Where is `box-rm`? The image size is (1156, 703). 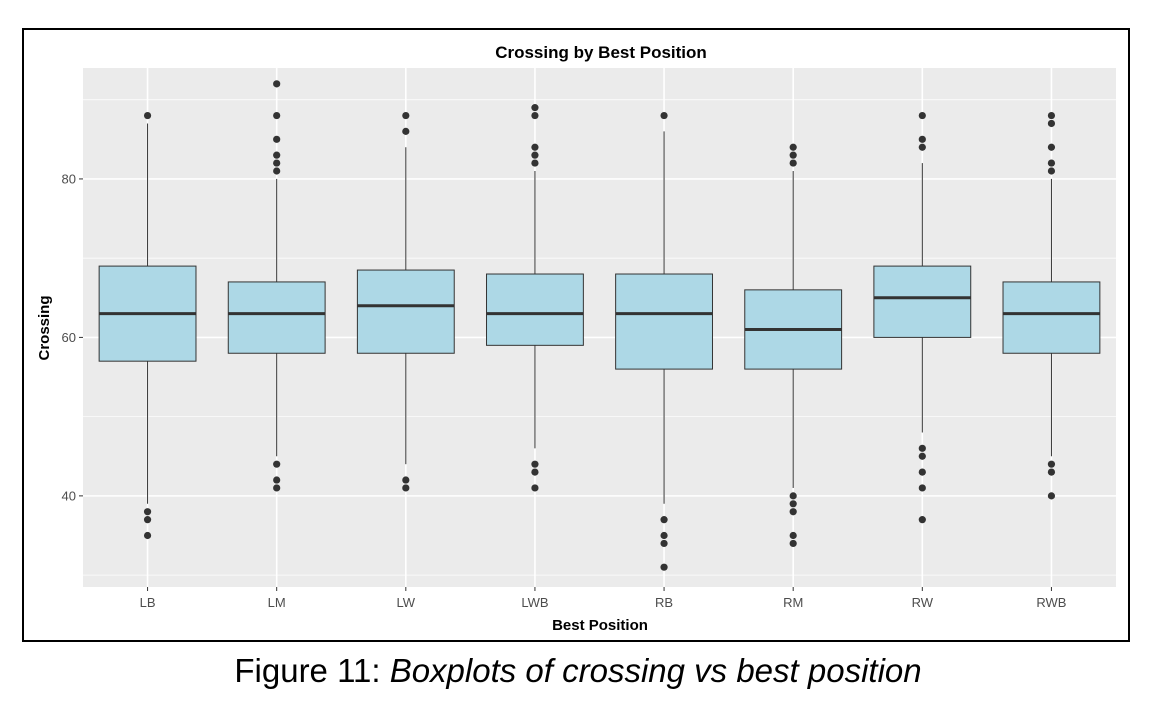
box-rm is located at coordinates (793, 345).